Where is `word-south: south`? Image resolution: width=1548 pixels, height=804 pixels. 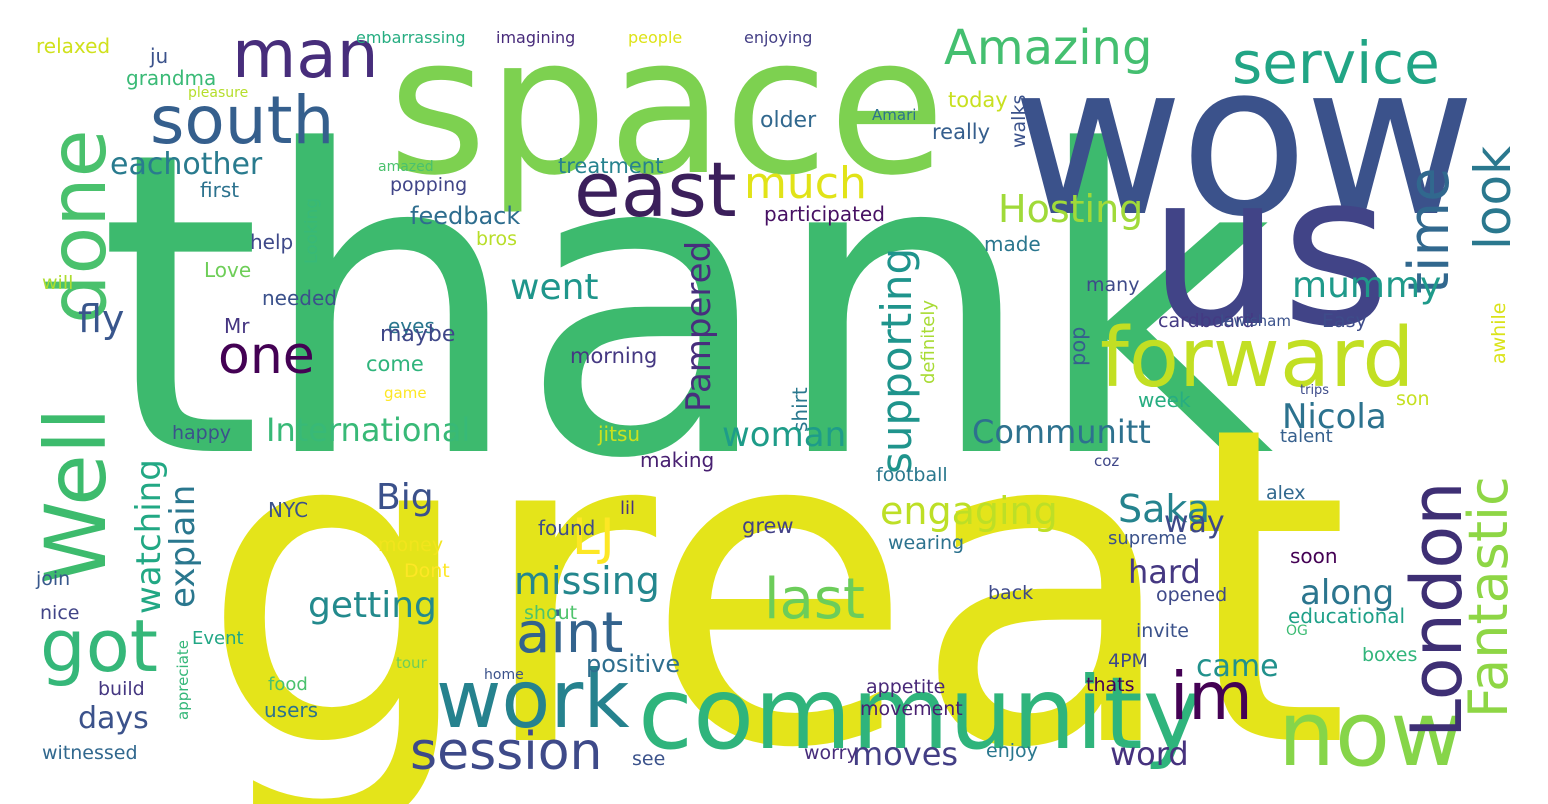
word-south: south is located at coordinates (242, 120).